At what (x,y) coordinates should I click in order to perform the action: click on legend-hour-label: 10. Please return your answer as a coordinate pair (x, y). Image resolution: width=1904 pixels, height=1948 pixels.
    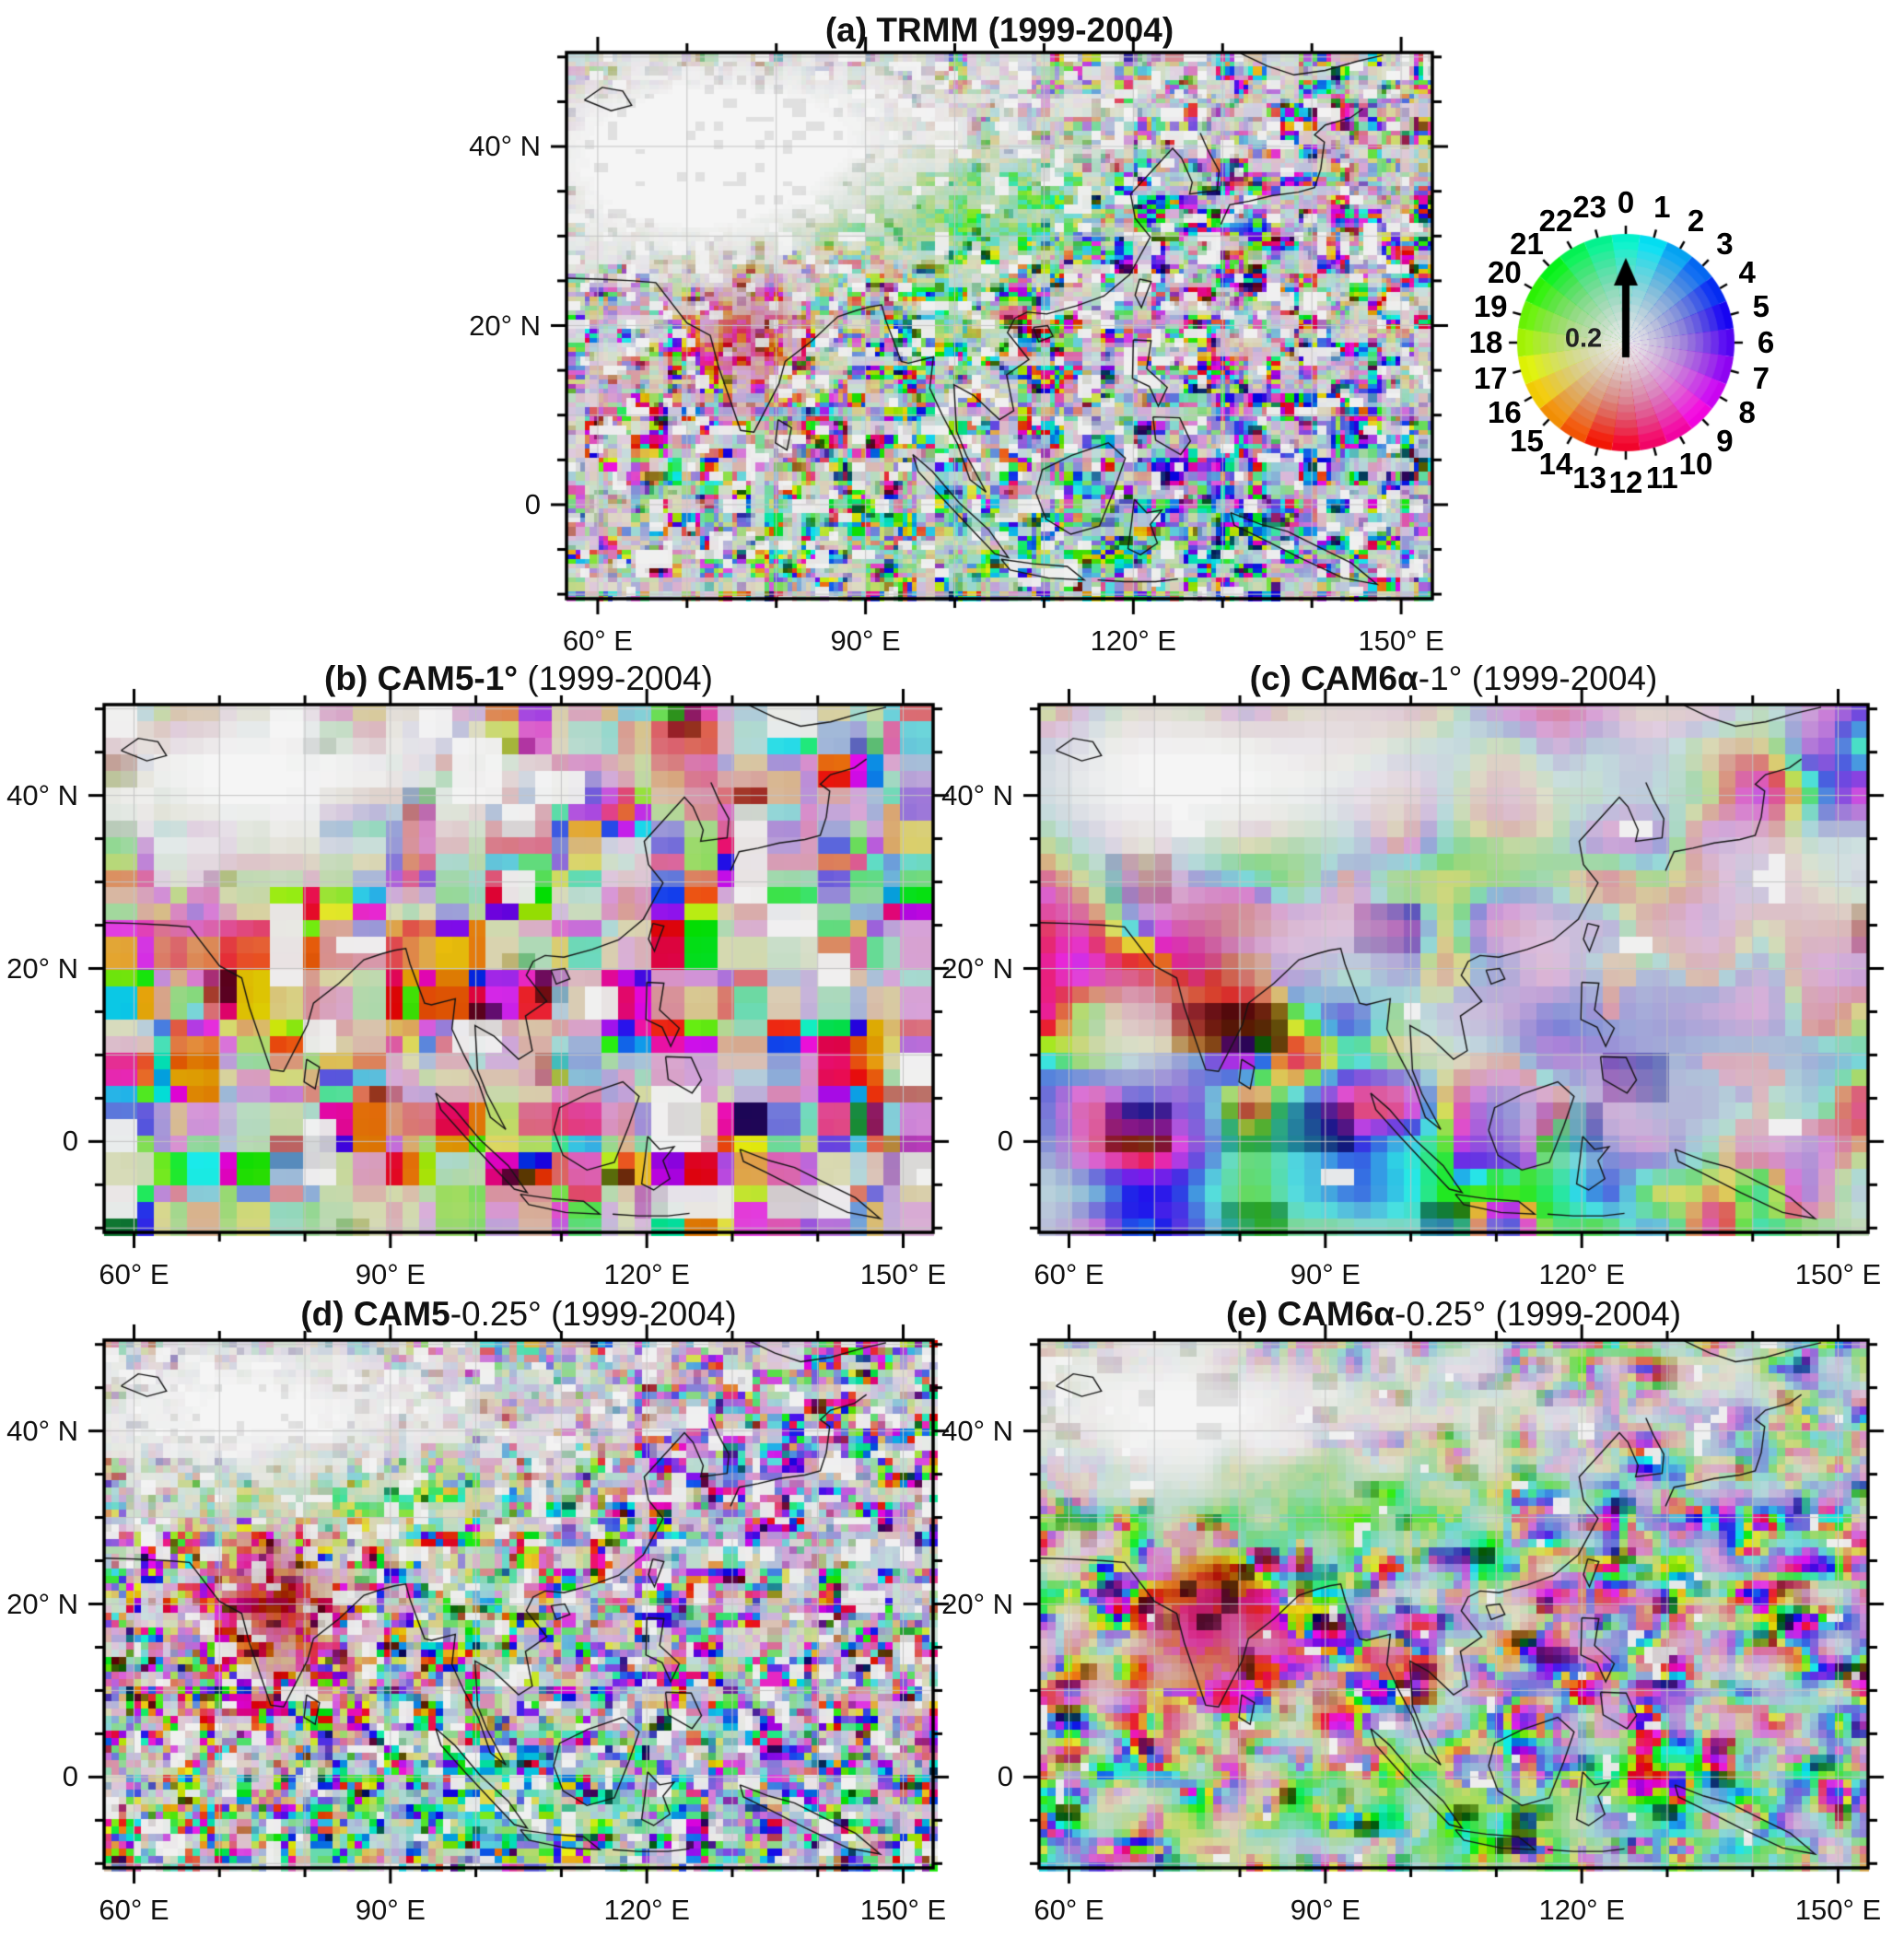
    Looking at the image, I should click on (1695, 463).